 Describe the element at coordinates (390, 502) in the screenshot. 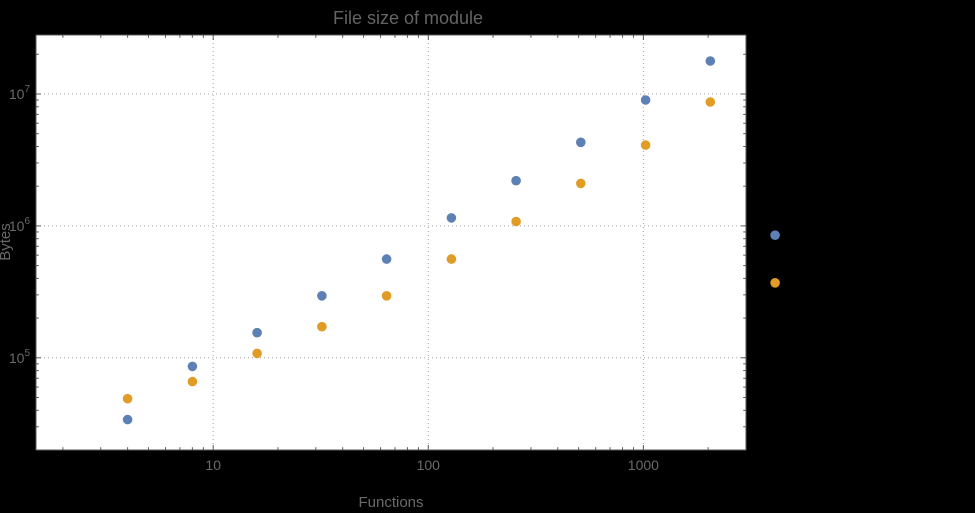

I see `x-axis-label: Functions` at that location.